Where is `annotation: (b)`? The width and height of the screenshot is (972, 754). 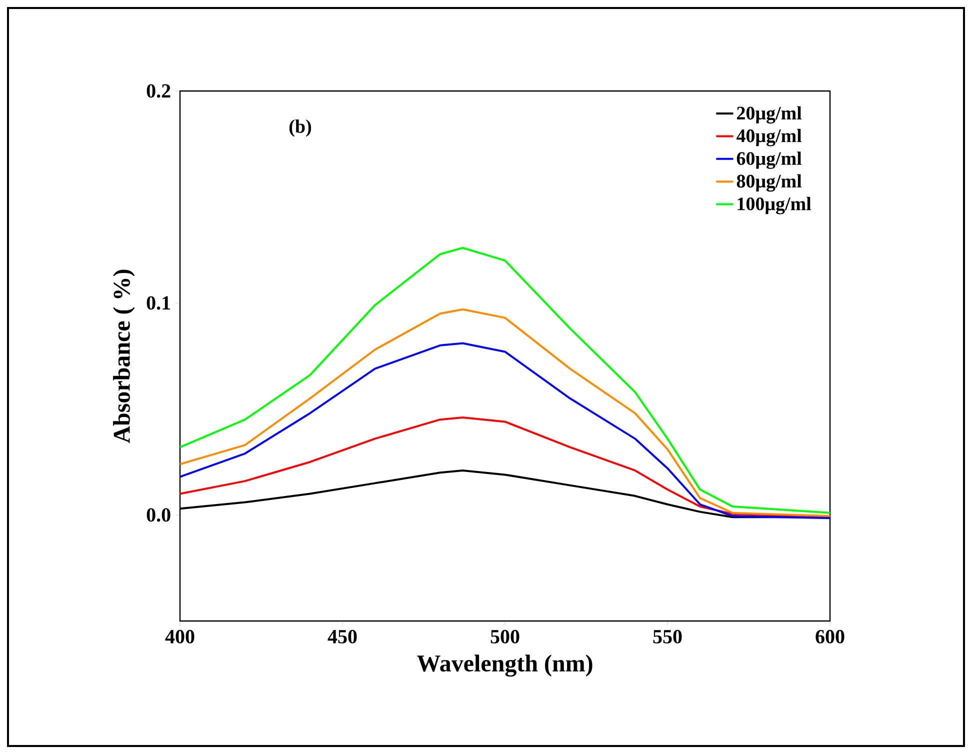
annotation: (b) is located at coordinates (300, 128).